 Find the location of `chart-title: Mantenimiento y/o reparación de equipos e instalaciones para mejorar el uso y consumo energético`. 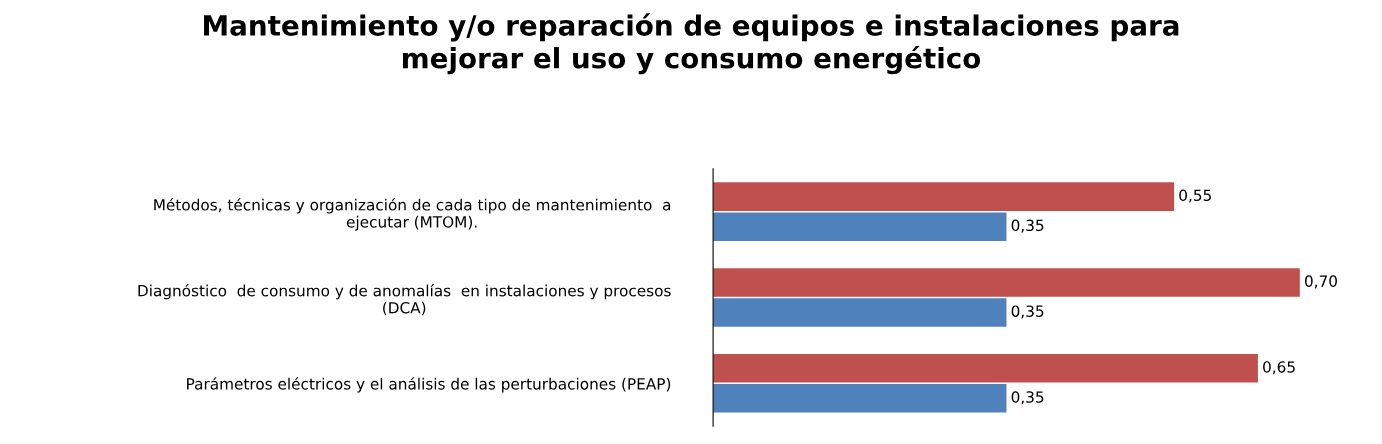

chart-title: Mantenimiento y/o reparación de equipos e instalaciones para mejorar el uso y consumo energético is located at coordinates (691, 44).